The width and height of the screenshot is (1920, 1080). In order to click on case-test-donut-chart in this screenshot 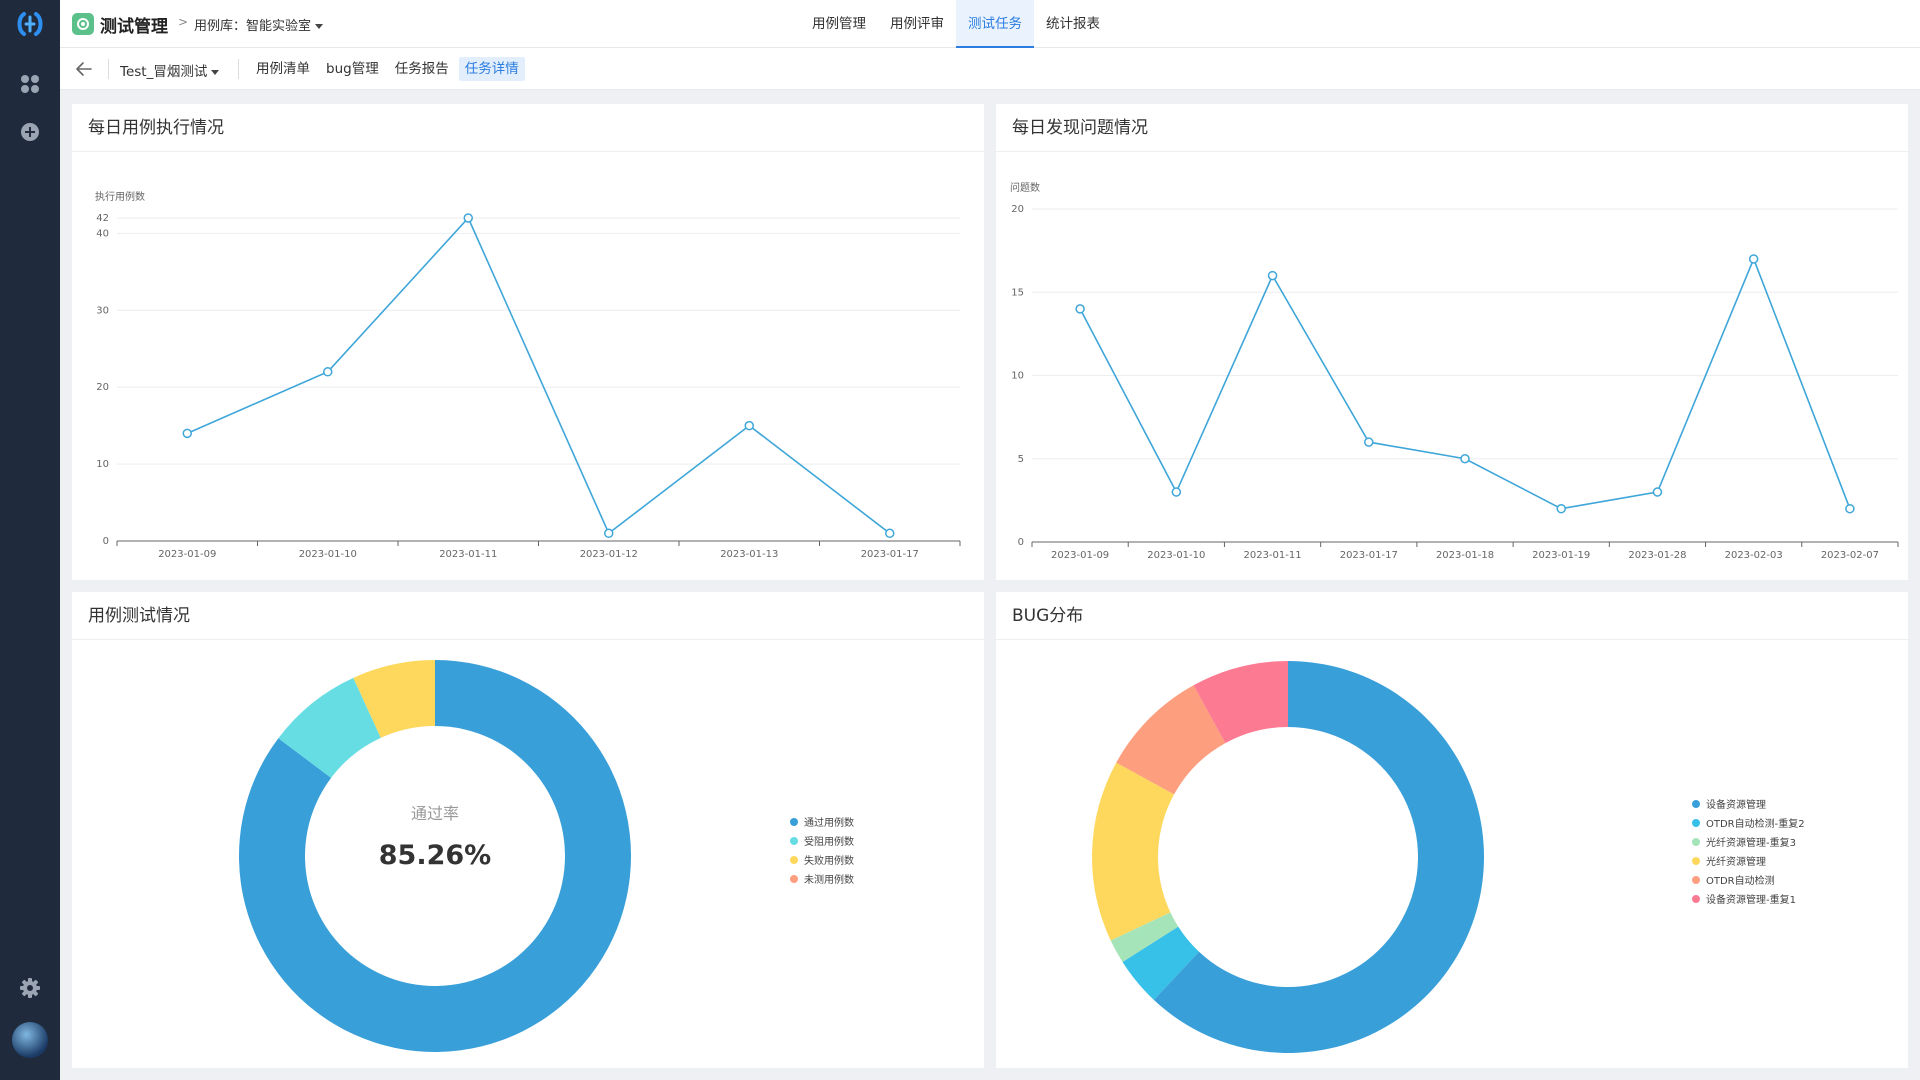, I will do `click(435, 856)`.